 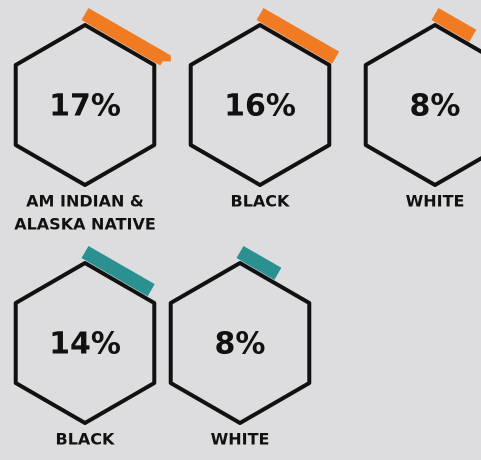 I want to click on group-label: AM INDIAN &, so click(x=85, y=201).